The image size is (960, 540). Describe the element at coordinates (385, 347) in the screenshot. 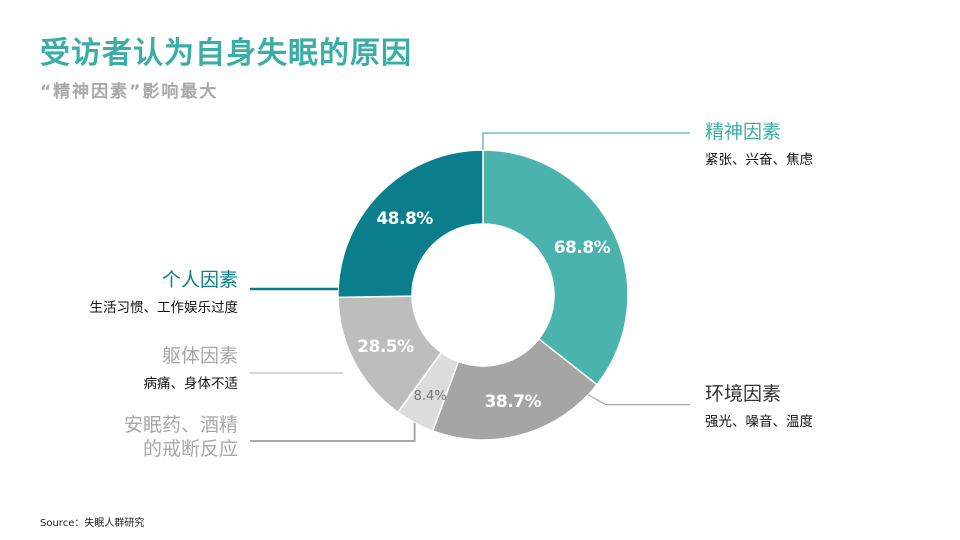

I see `slice-value-label: 28.5%` at that location.